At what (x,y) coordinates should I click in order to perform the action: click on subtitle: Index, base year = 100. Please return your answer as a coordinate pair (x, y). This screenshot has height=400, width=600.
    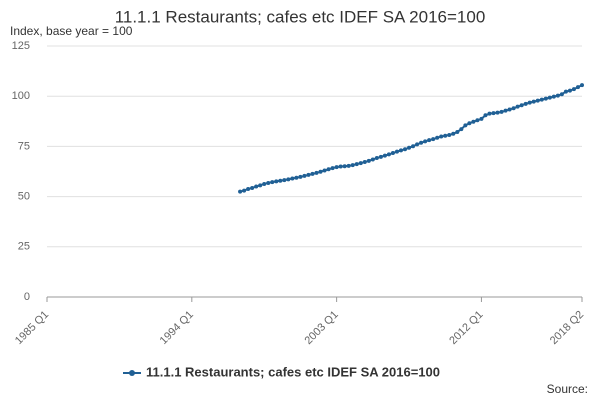
    Looking at the image, I should click on (71, 31).